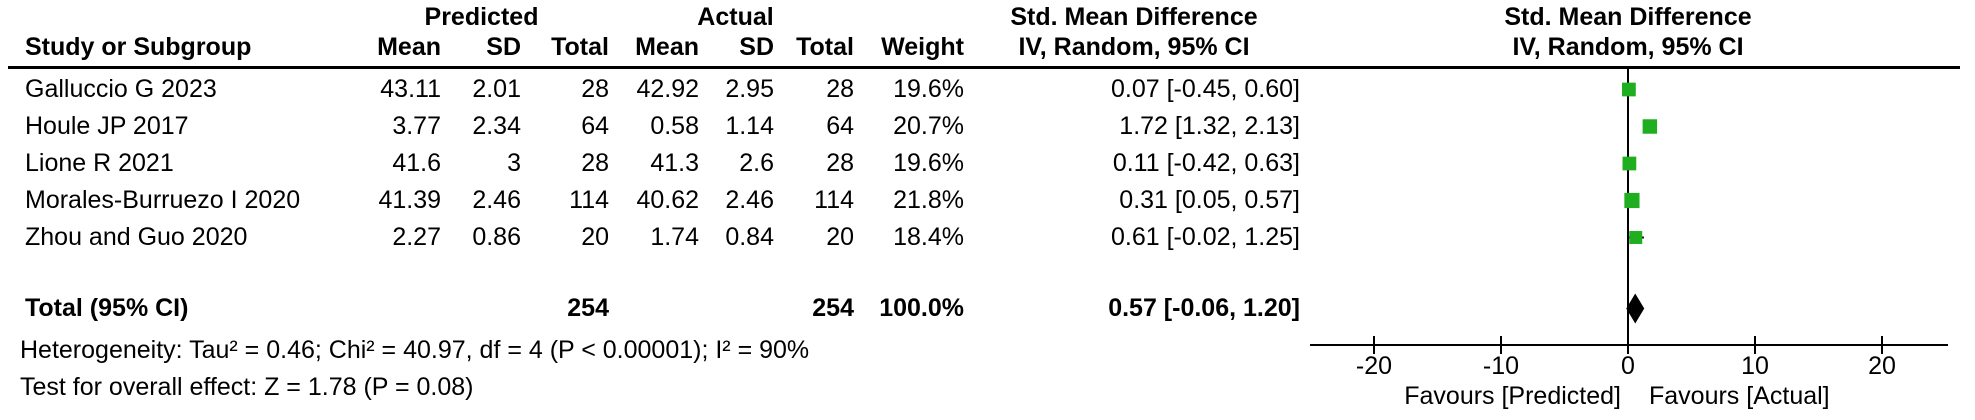 This screenshot has height=420, width=1975. I want to click on cell-predicted-total: 20, so click(595, 237).